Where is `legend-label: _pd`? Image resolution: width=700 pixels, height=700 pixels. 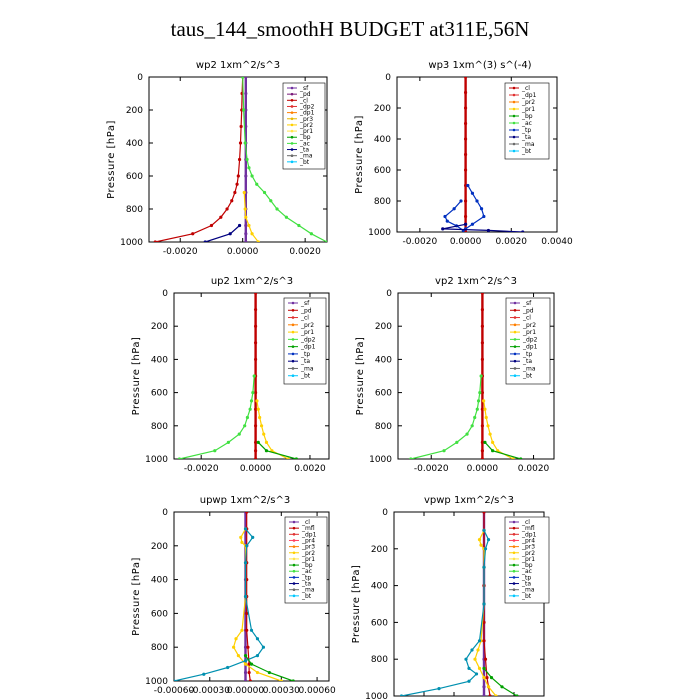
legend-label: _pd is located at coordinates (305, 94).